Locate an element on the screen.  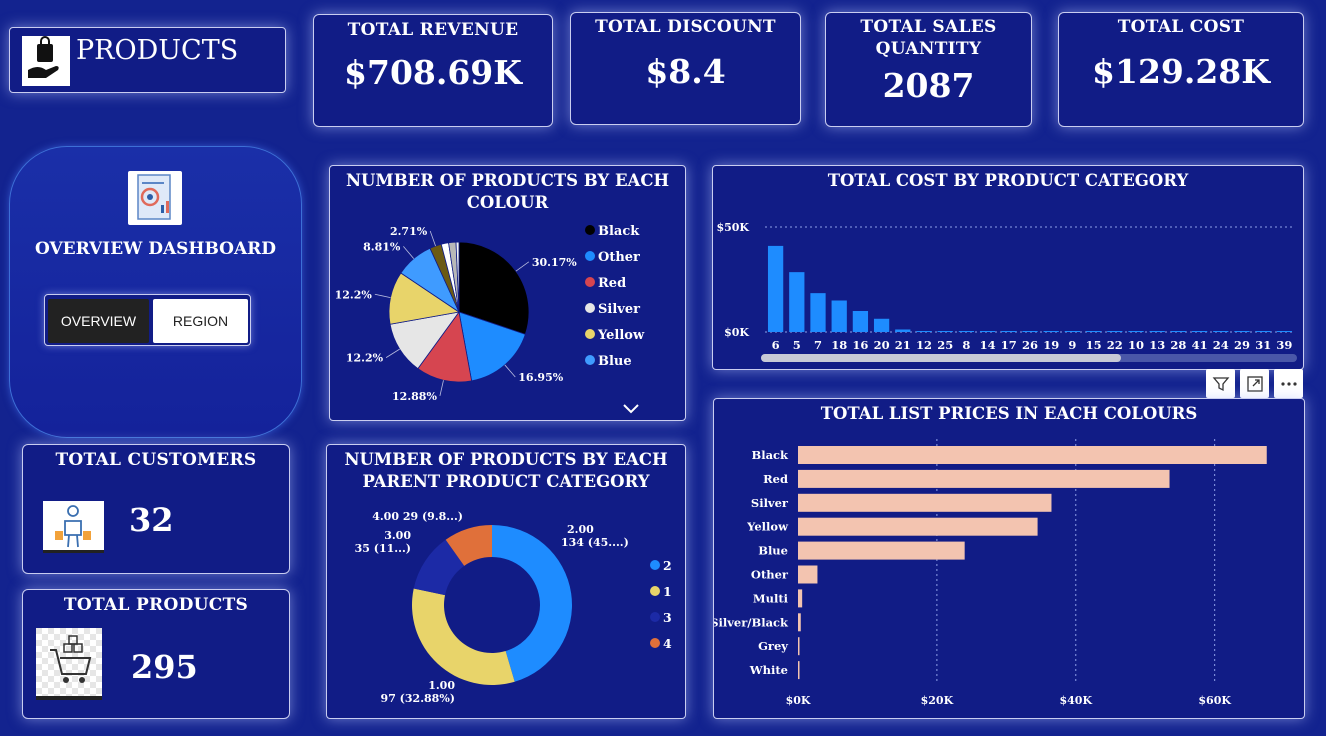
kpi-label: TOTAL CUSTOMERS is located at coordinates (156, 460).